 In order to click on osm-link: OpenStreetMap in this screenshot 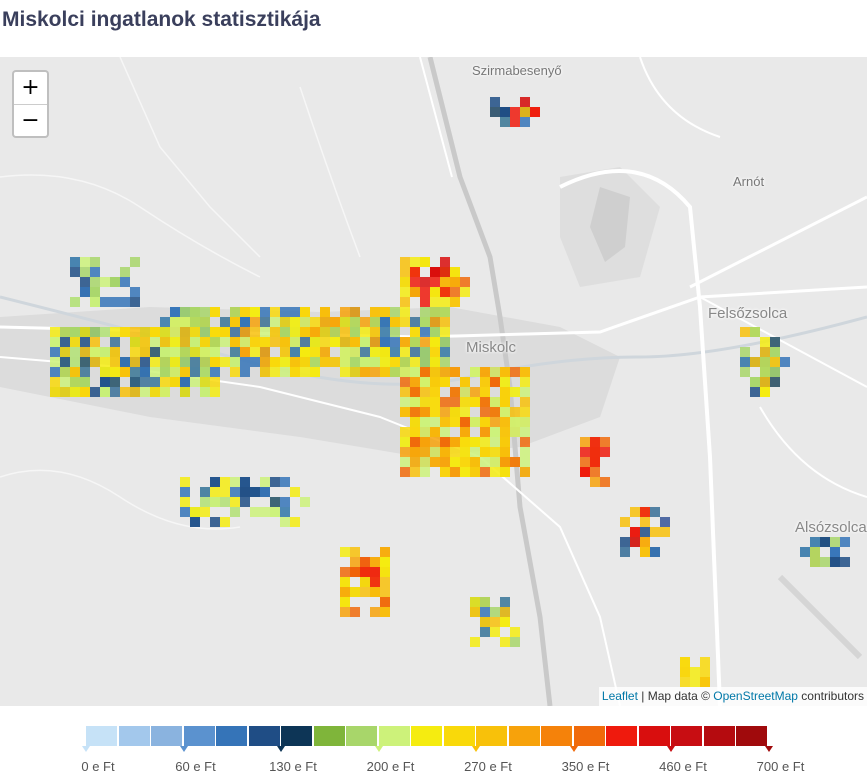, I will do `click(755, 696)`.